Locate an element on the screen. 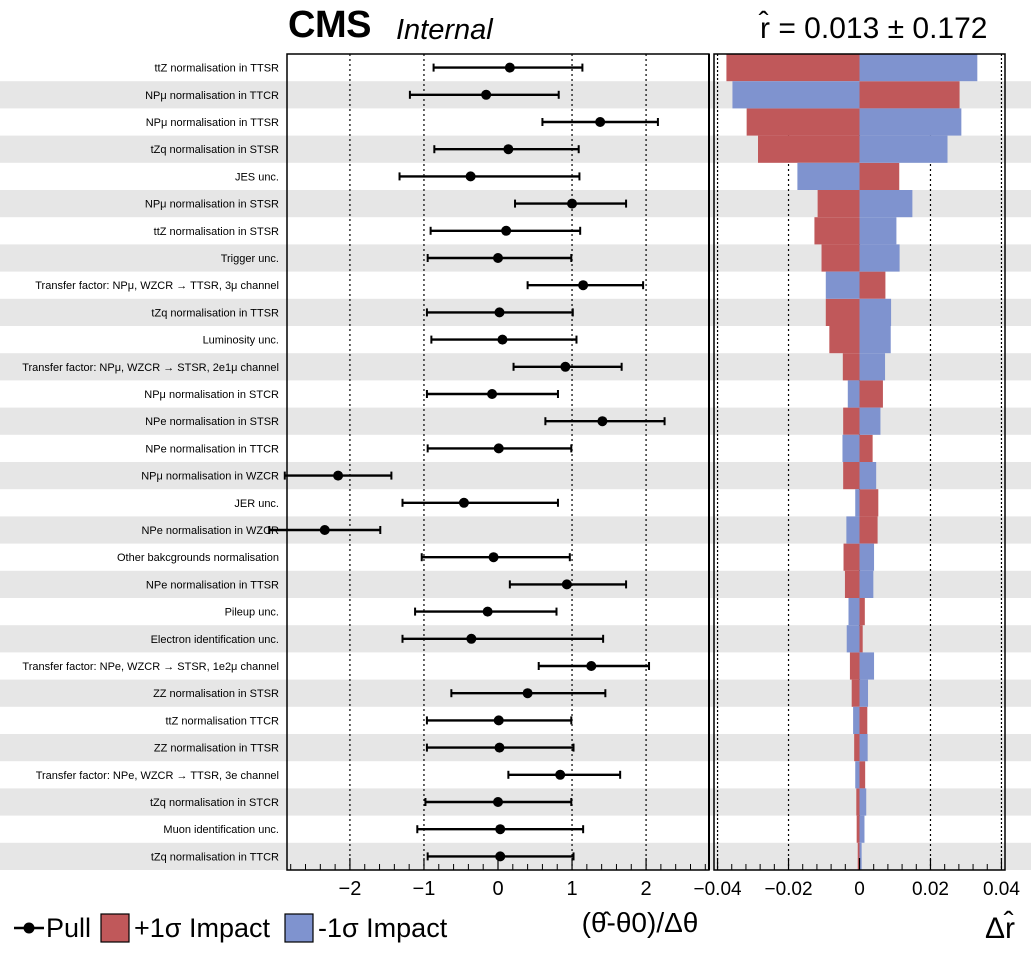  parameter-label: NPμ normalisation in STCR is located at coordinates (211, 395).